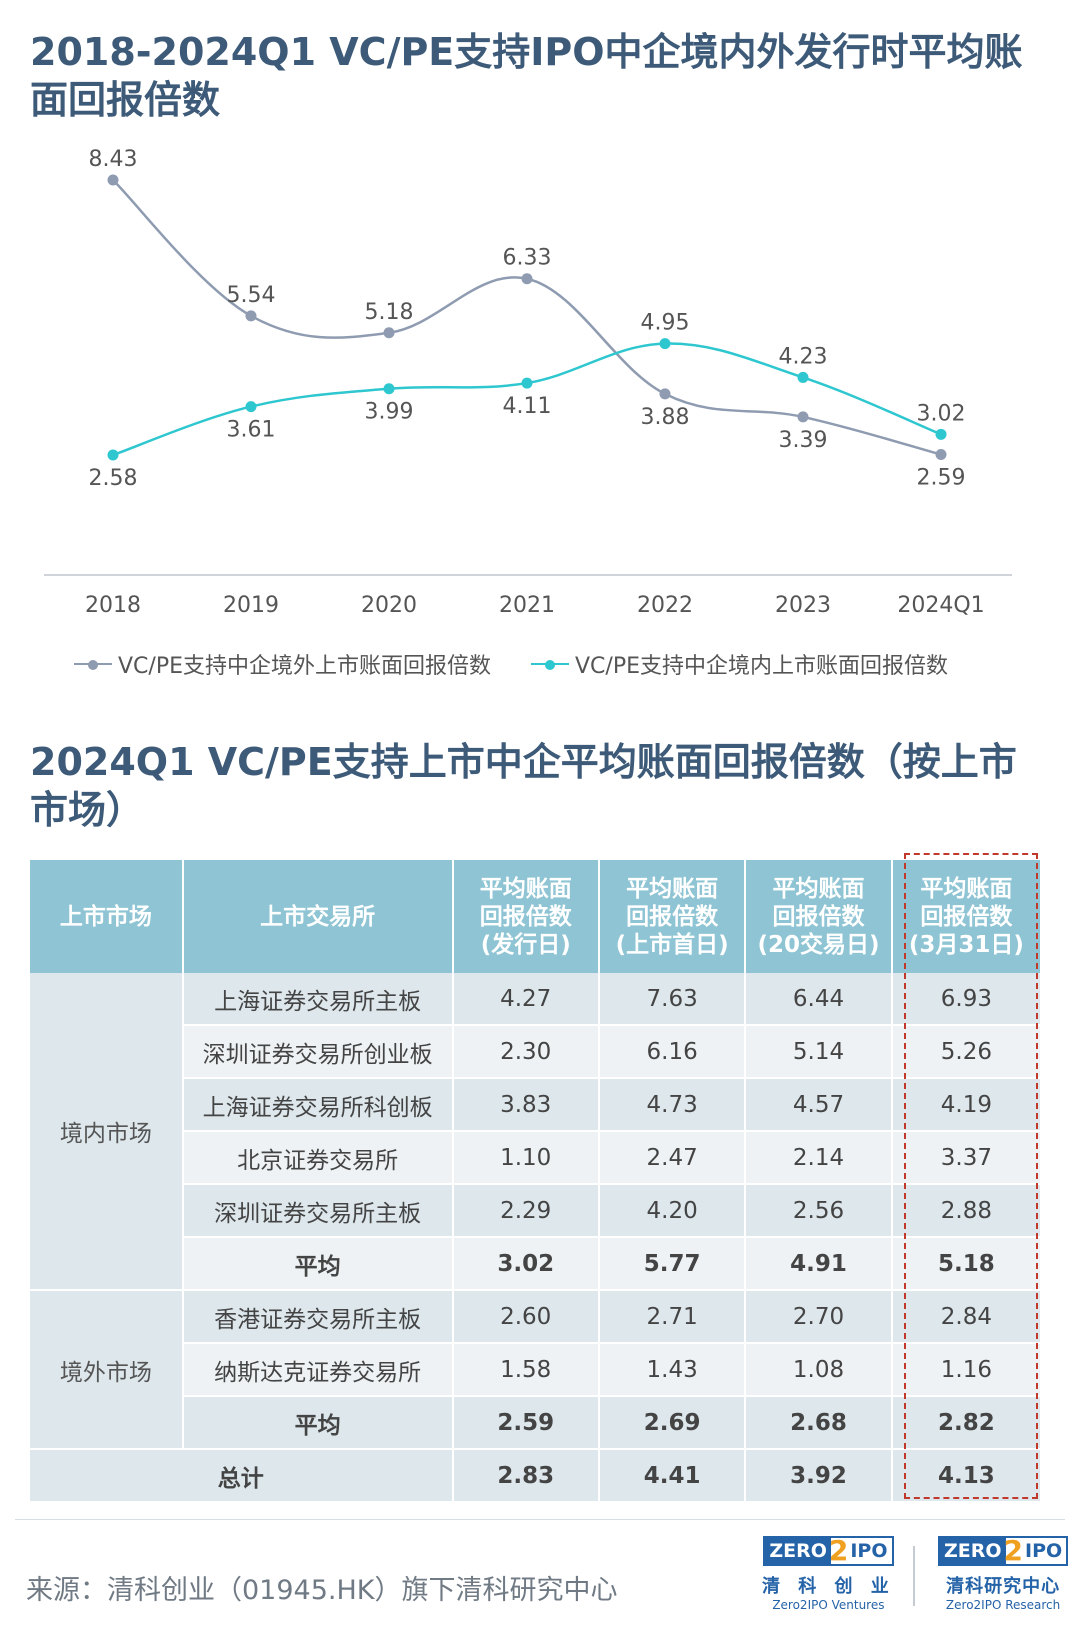 This screenshot has width=1080, height=1641. Describe the element at coordinates (672, 1052) in the screenshot. I see `value-cell: 6.16` at that location.